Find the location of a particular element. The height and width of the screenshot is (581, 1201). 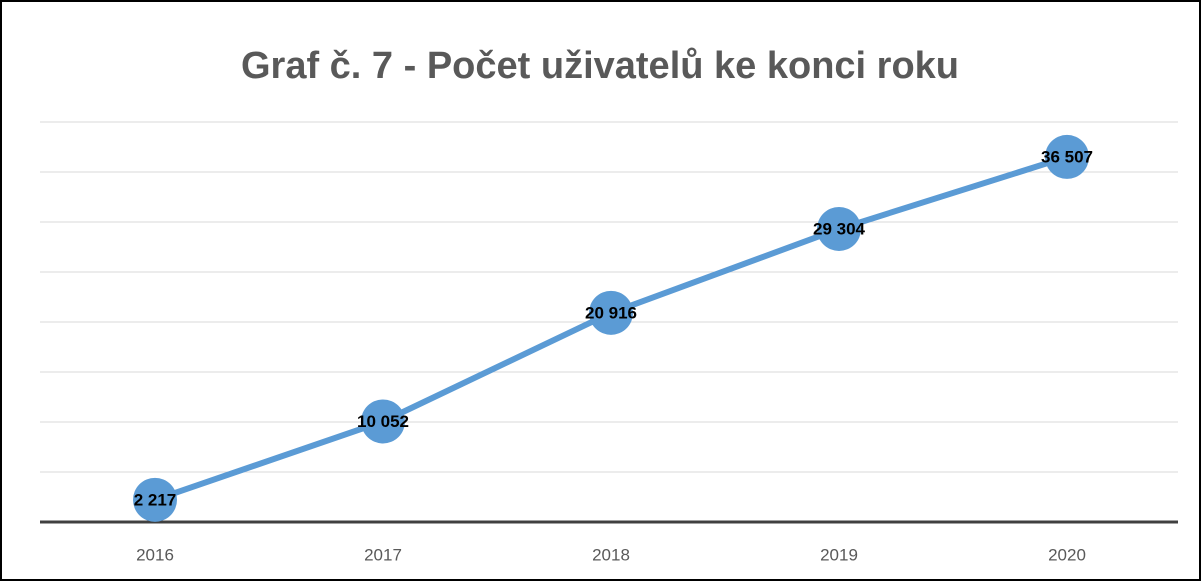

x-tick-label: 2018 is located at coordinates (611, 554).